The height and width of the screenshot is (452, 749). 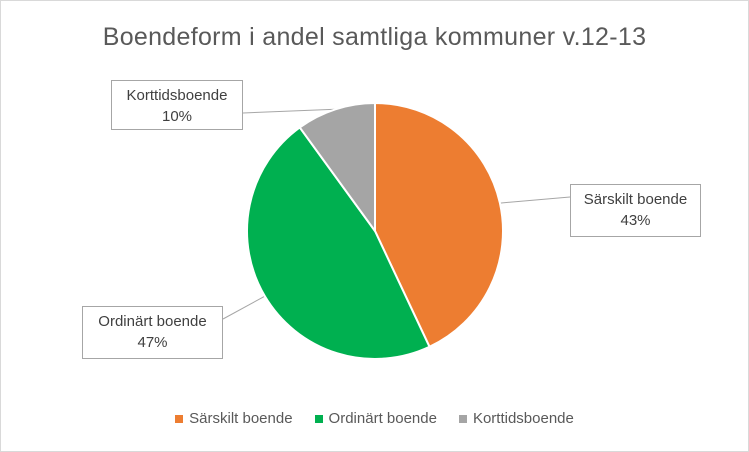 What do you see at coordinates (177, 105) in the screenshot?
I see `data-label-korttids: Korttidsboende 10%` at bounding box center [177, 105].